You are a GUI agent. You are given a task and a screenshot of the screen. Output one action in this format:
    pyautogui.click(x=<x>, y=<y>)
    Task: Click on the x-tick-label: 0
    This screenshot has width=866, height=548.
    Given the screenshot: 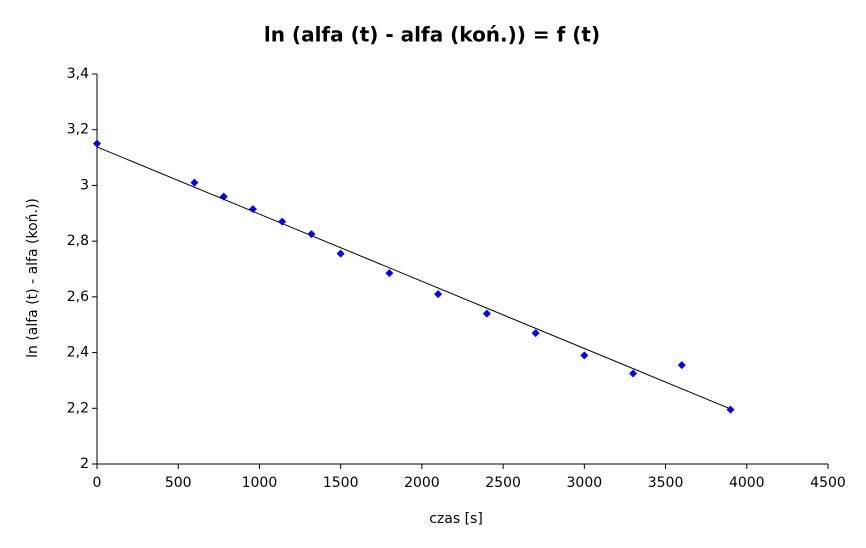 What is the action you would take?
    pyautogui.click(x=97, y=483)
    